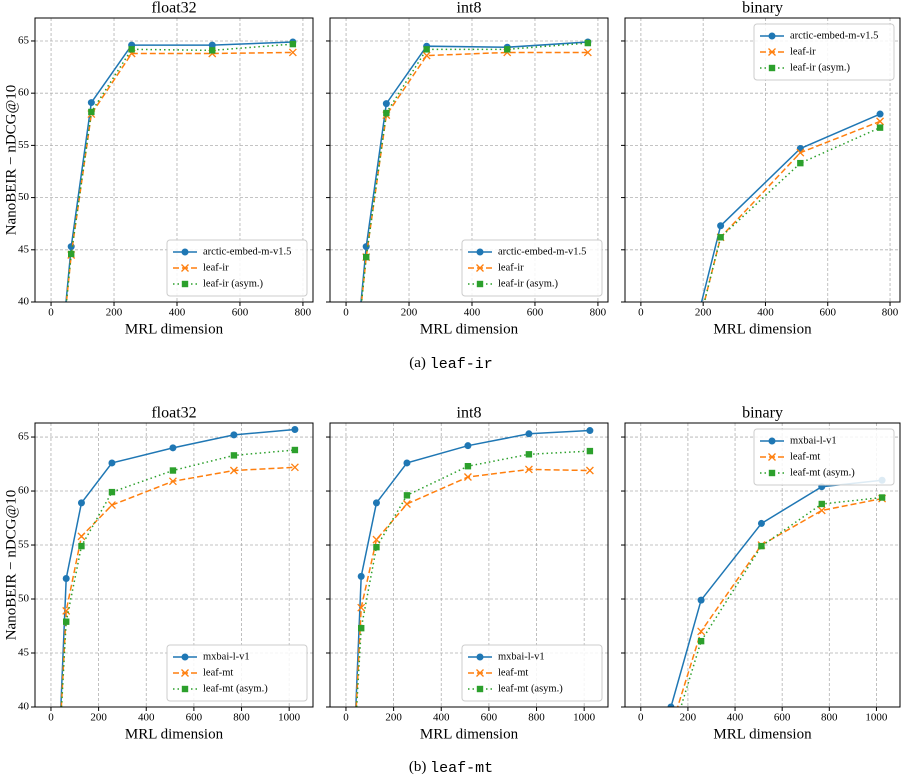  I want to click on y-tick-label: 50, so click(24, 599).